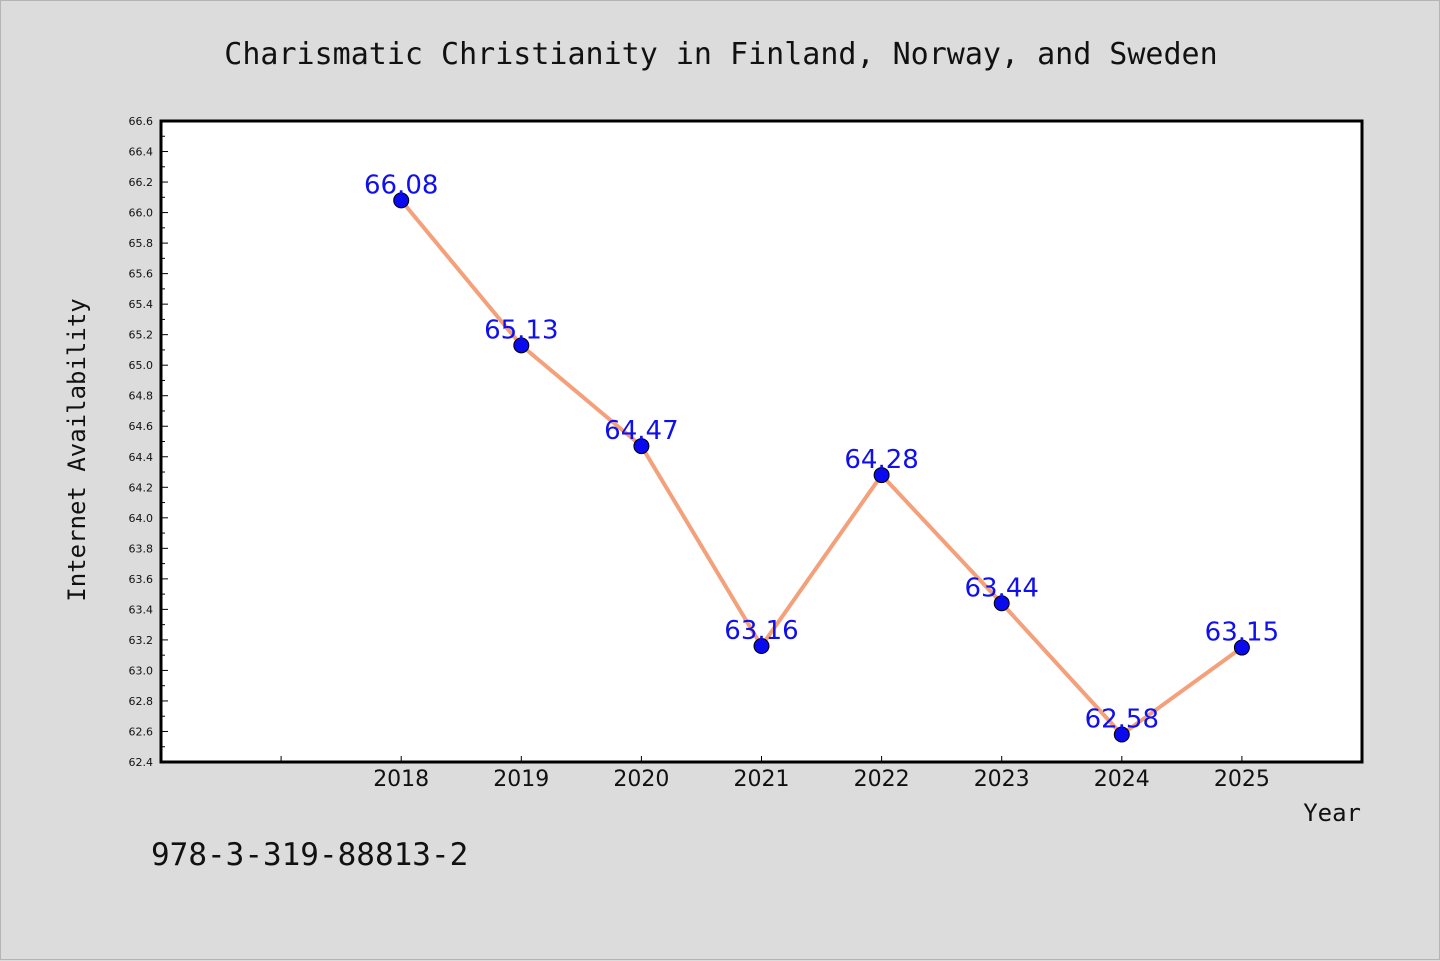  I want to click on y-tick-label: 63.6, so click(141, 579).